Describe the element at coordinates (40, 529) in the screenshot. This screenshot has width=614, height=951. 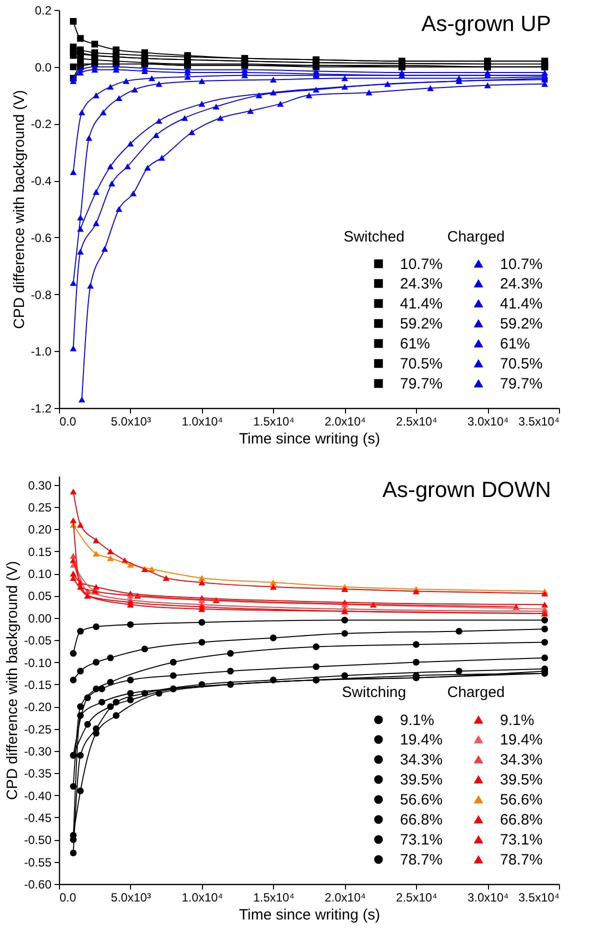
I see `y-tick-label: 0.20` at that location.